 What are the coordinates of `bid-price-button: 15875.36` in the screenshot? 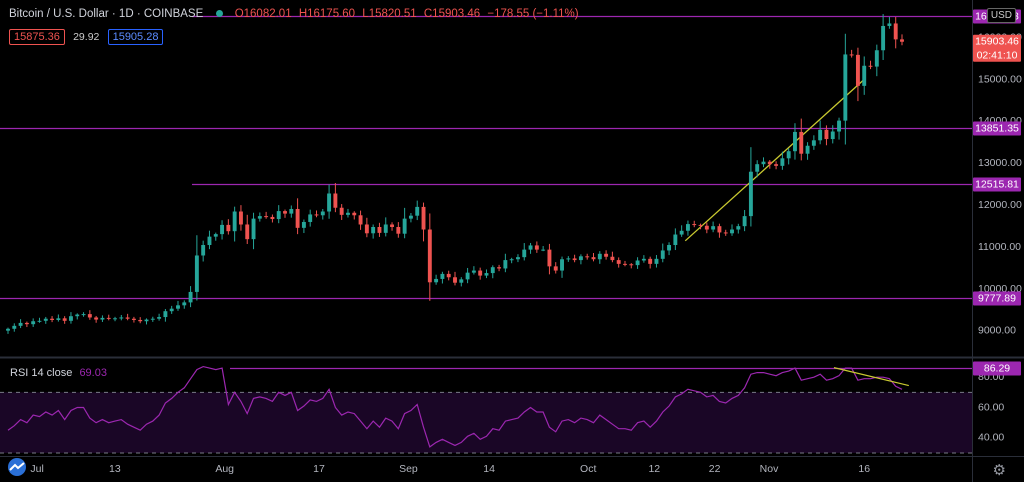 It's located at (37, 37).